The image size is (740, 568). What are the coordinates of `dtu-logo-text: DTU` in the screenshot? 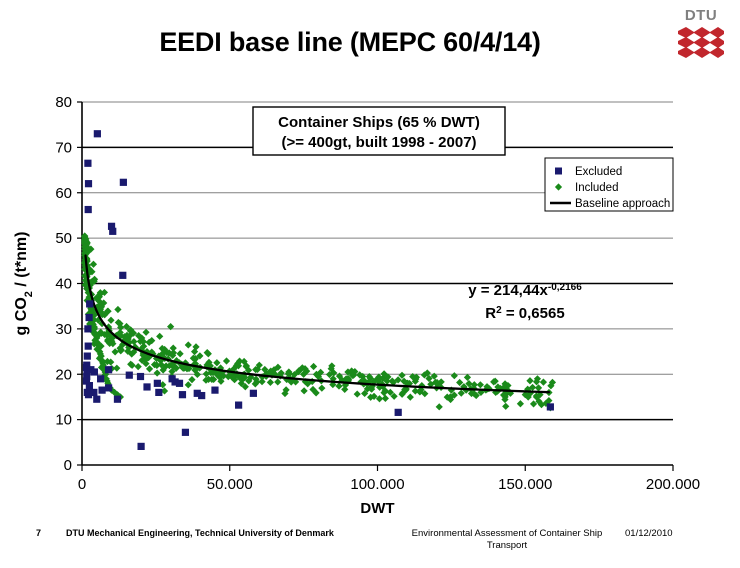 It's located at (701, 15).